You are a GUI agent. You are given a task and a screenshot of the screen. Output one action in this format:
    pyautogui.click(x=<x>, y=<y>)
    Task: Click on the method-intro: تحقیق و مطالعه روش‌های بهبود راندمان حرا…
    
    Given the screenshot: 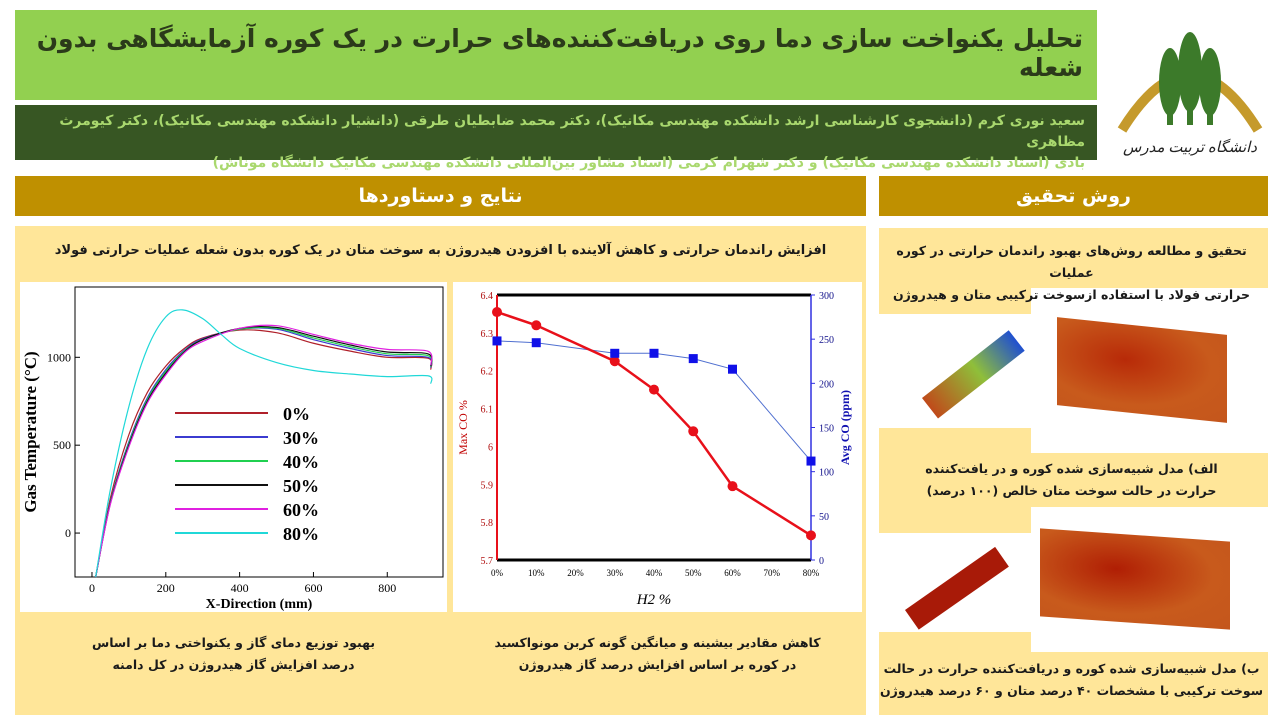 What is the action you would take?
    pyautogui.click(x=1071, y=273)
    